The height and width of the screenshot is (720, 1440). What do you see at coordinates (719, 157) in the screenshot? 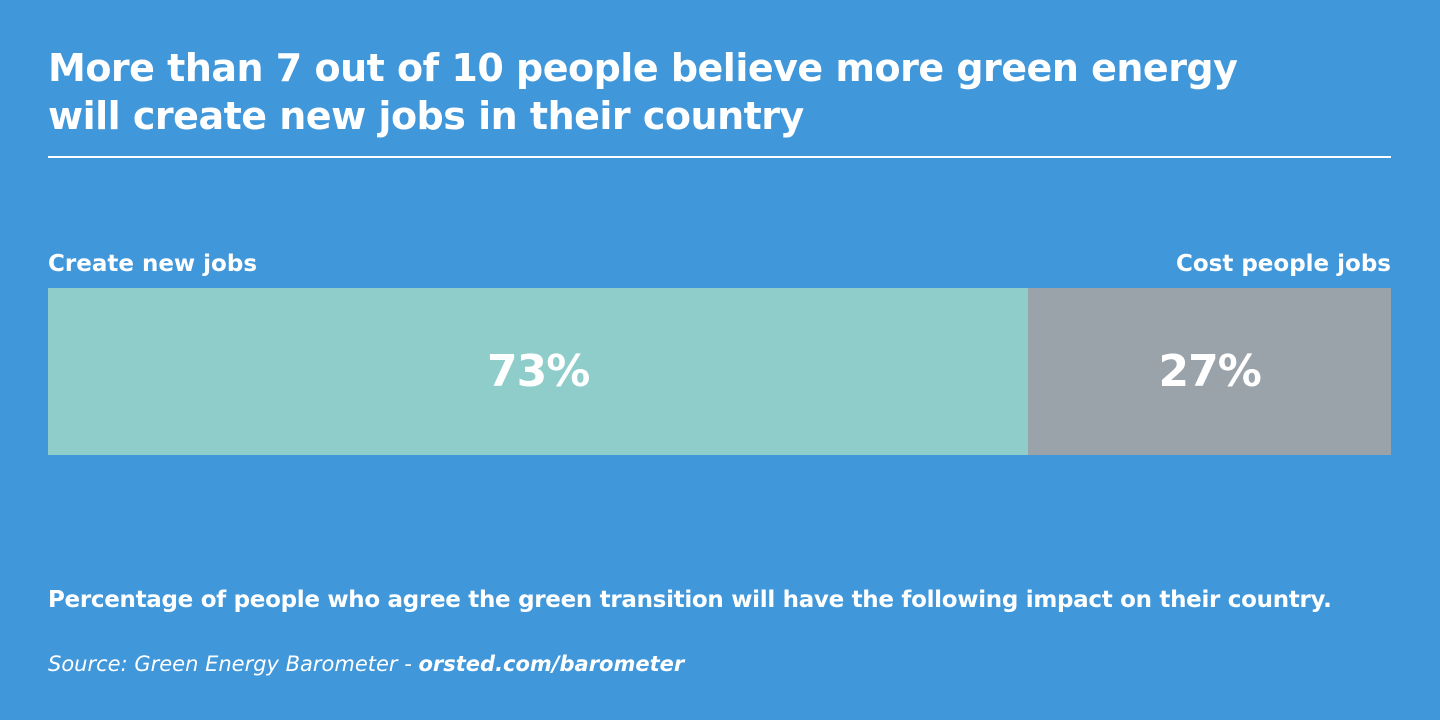
I see `title-divider` at bounding box center [719, 157].